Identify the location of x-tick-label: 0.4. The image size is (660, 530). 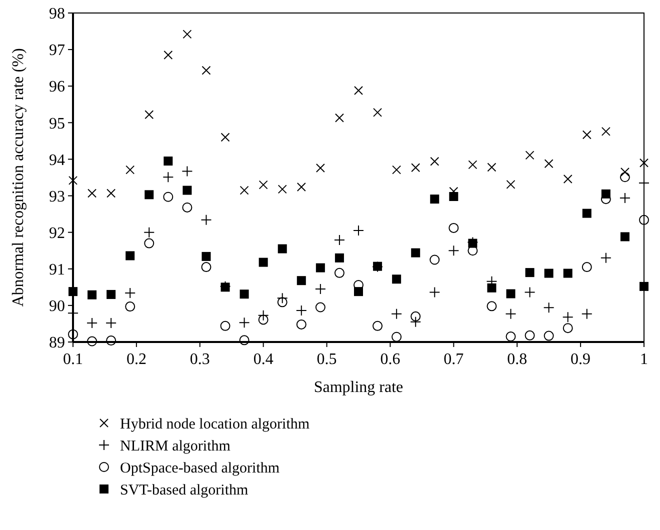
(263, 359).